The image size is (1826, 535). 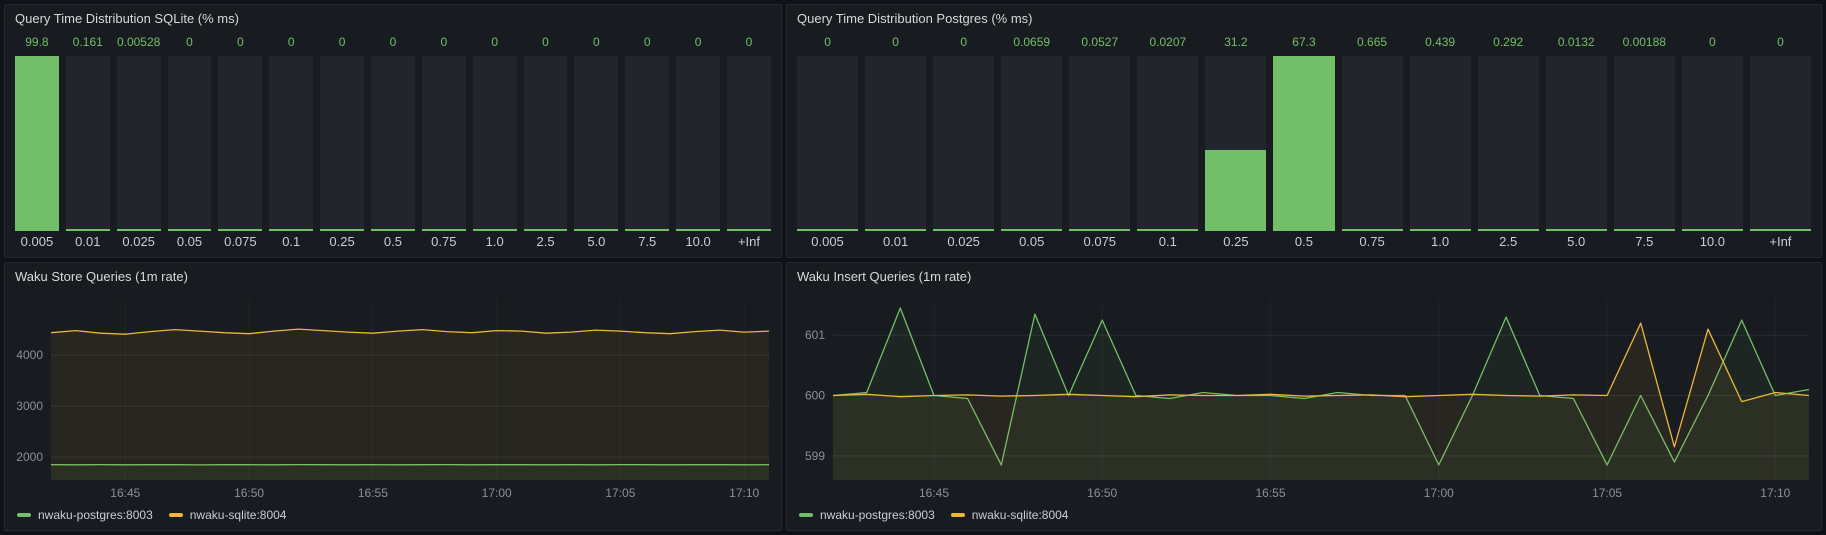 I want to click on histogram-bar-0.075: 0 0.075, so click(x=240, y=143).